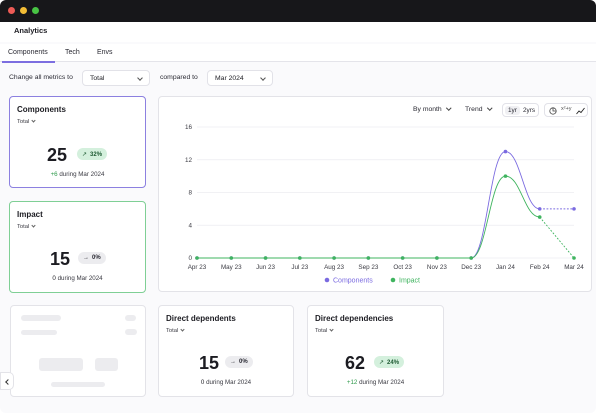  What do you see at coordinates (540, 267) in the screenshot?
I see `x-tick-label: Feb 24` at bounding box center [540, 267].